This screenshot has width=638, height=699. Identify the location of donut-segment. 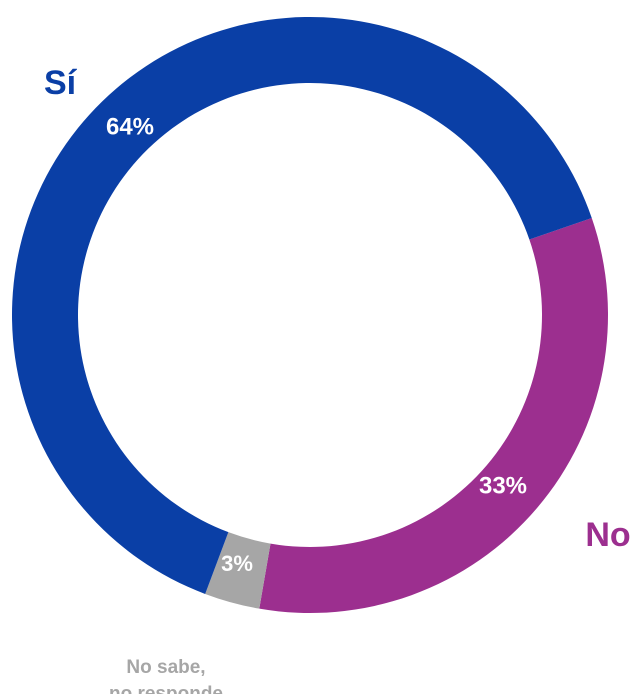
(238, 570).